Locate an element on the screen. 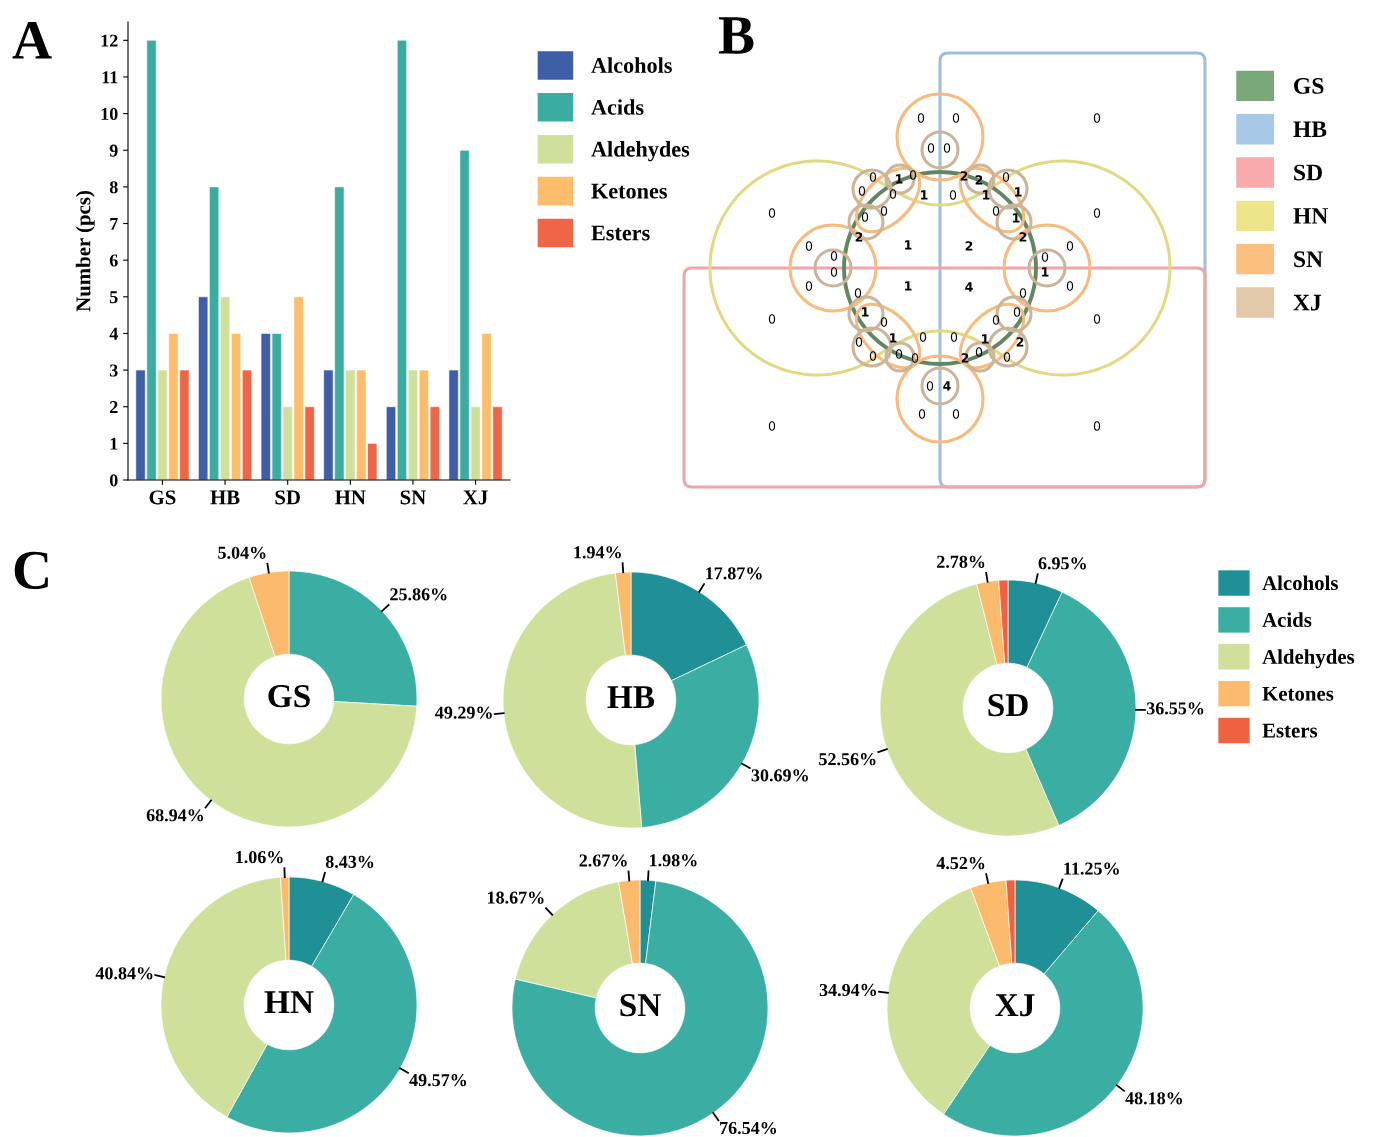  data-label: 2.67% is located at coordinates (603, 860).